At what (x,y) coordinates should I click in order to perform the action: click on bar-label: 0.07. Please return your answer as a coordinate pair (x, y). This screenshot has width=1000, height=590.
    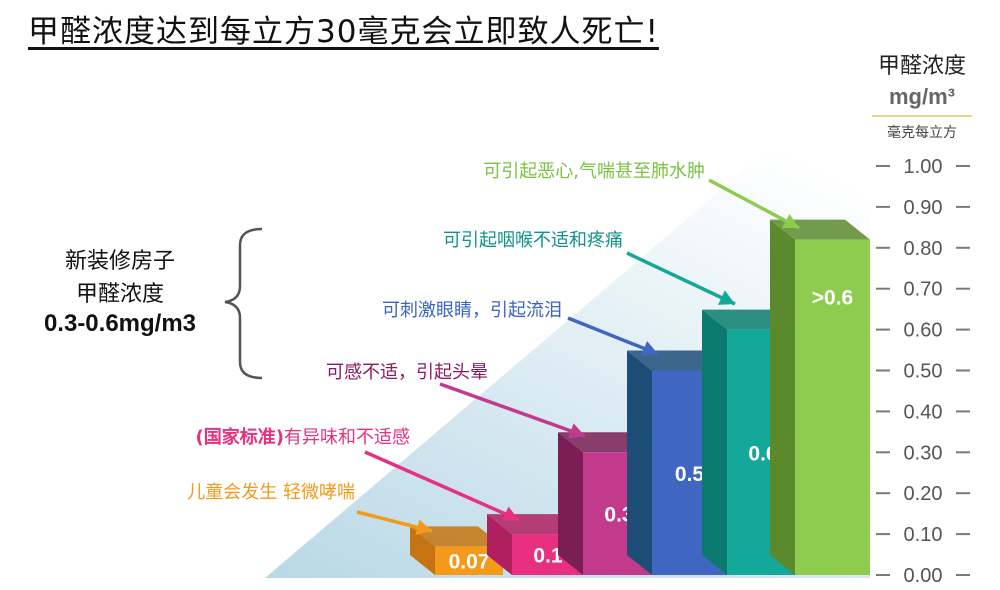
    Looking at the image, I should click on (469, 562).